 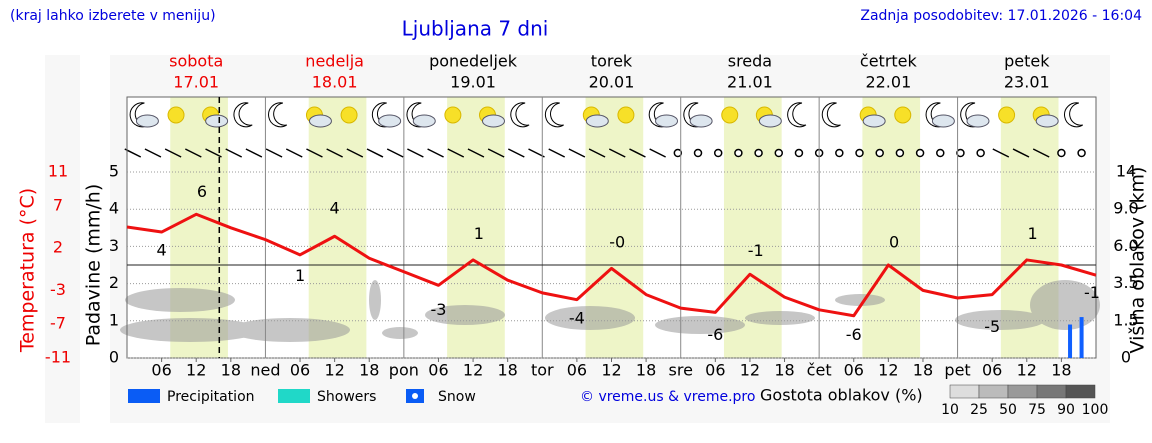 I want to click on copyright: © vreme.us & vreme.pro, so click(x=667, y=397).